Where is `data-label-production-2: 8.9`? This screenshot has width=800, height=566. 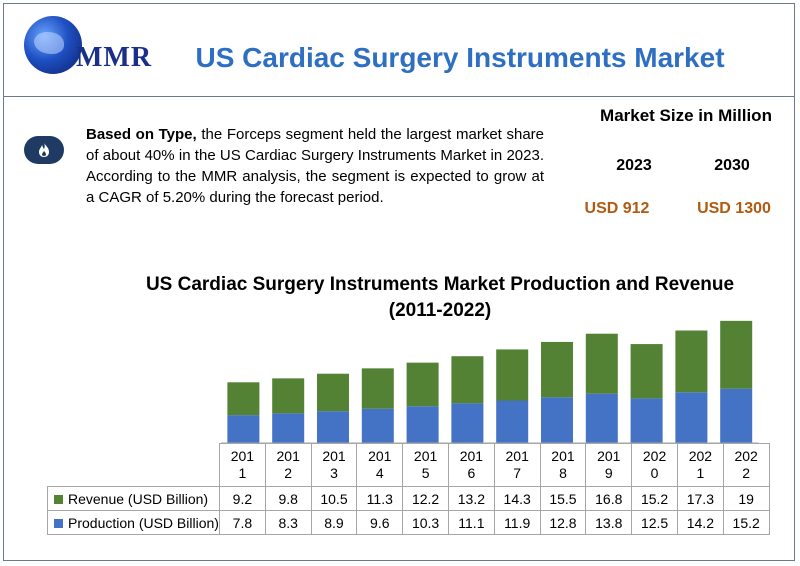 data-label-production-2: 8.9 is located at coordinates (334, 522).